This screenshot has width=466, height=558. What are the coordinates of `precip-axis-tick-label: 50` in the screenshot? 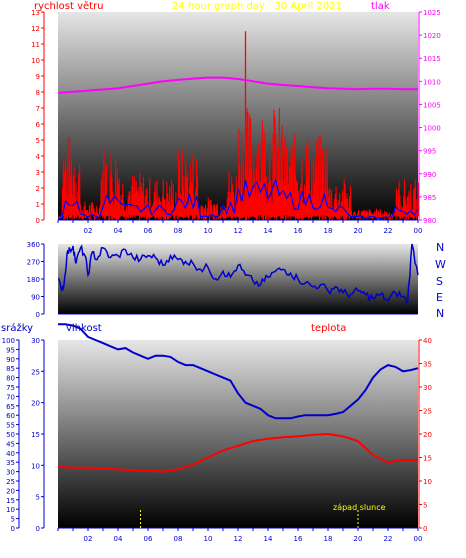 It's located at (10, 435).